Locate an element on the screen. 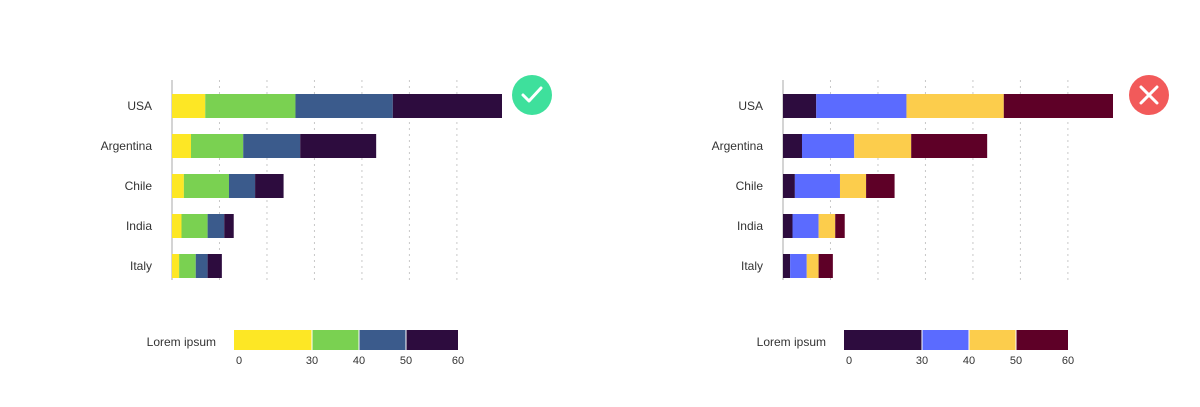 The image size is (1200, 407). cross-icon is located at coordinates (1149, 95).